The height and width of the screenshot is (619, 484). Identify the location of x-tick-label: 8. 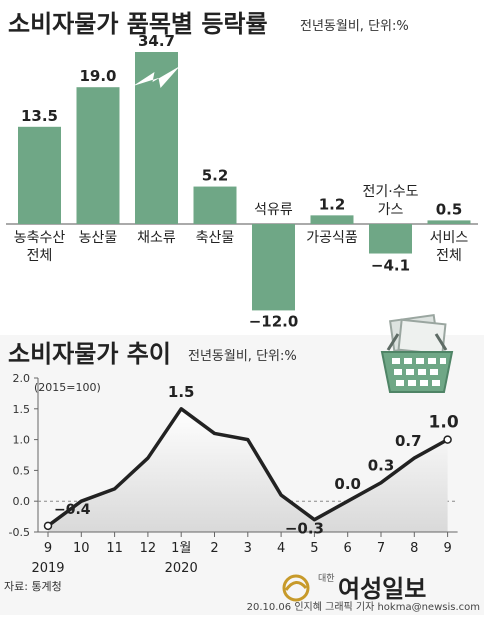
(414, 548).